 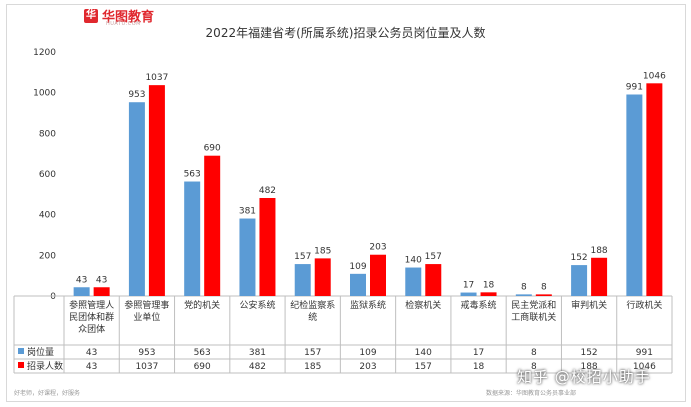 What do you see at coordinates (598, 251) in the screenshot?
I see `data-label: 188` at bounding box center [598, 251].